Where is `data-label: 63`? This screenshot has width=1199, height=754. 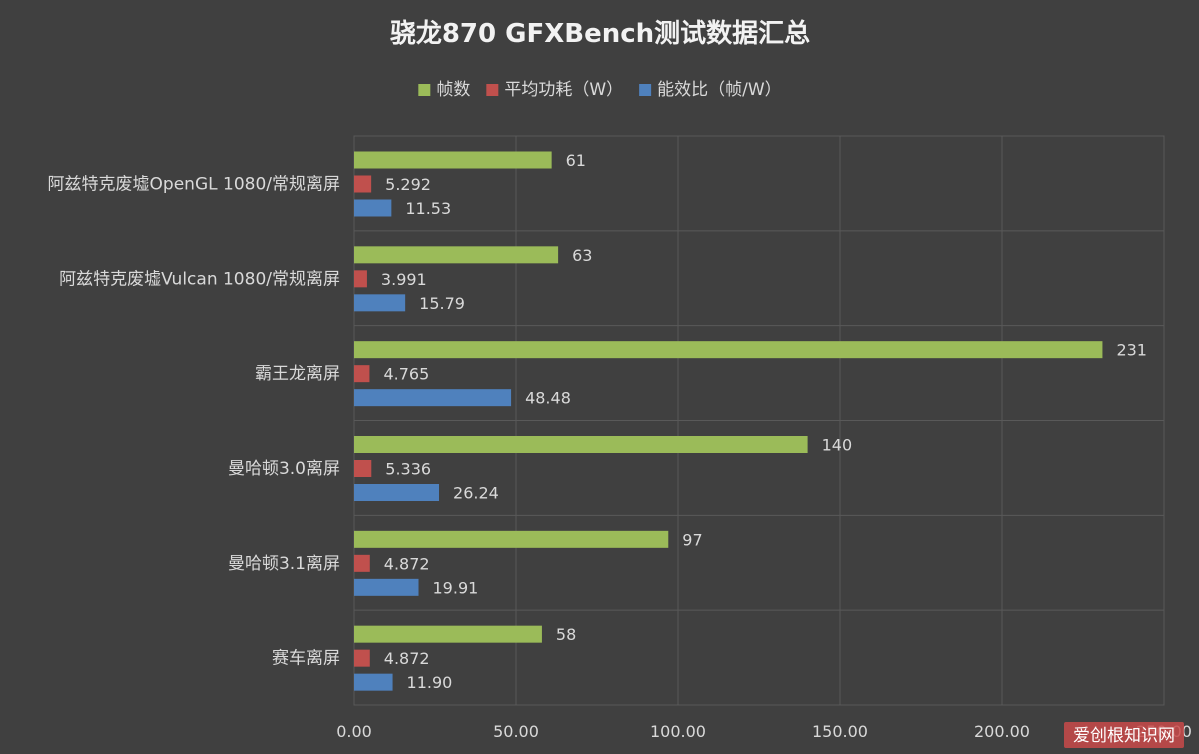 data-label: 63 is located at coordinates (582, 255).